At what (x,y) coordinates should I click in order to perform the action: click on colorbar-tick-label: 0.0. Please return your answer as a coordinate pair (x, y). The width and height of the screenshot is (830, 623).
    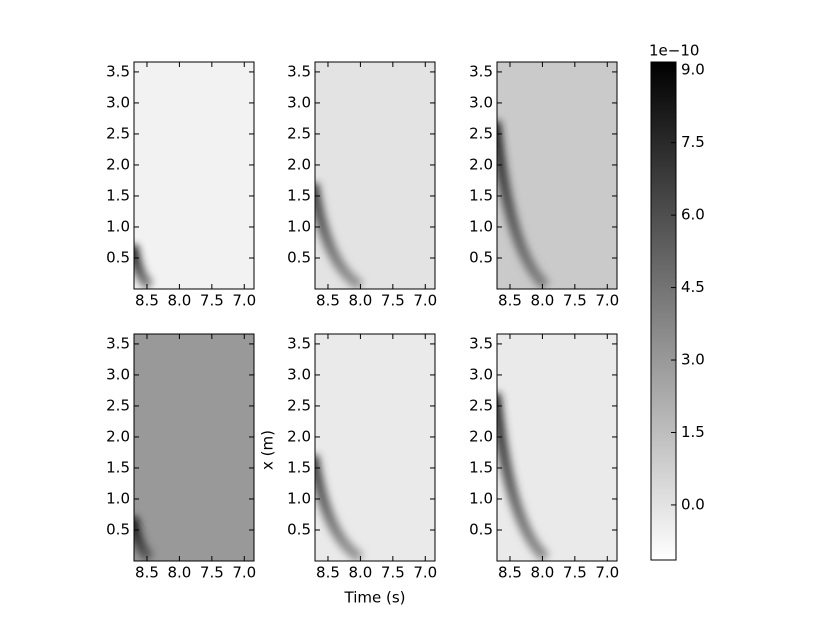
    Looking at the image, I should click on (693, 504).